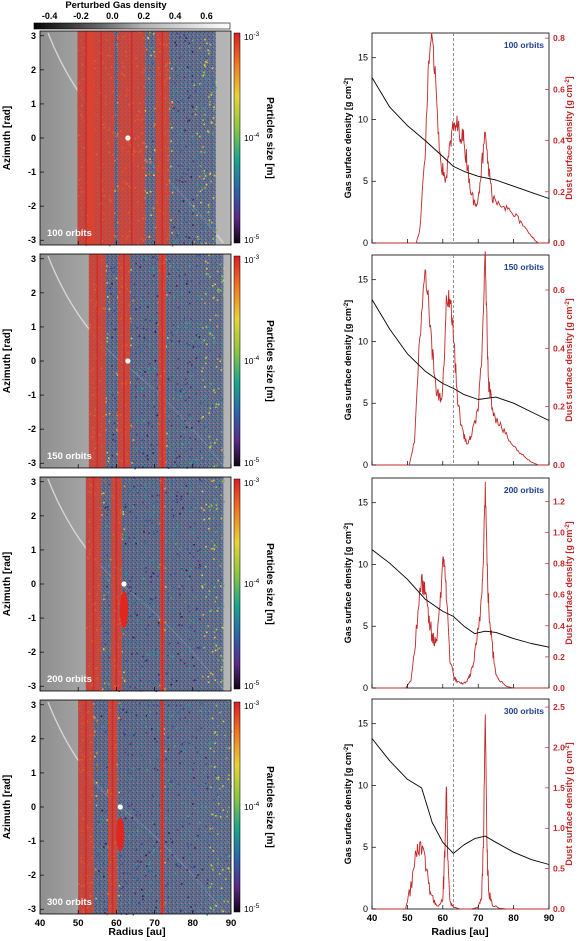  I want to click on gas-ylabel-bracket: ], so click(348, 524).